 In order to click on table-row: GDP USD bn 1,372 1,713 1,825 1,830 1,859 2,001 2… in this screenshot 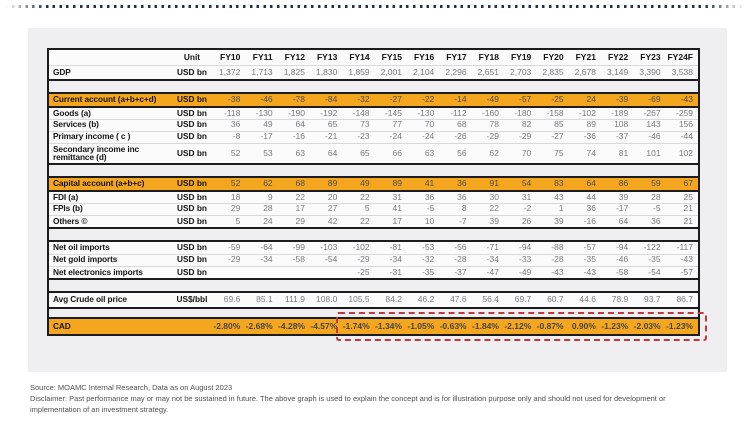, I will do `click(373, 72)`.